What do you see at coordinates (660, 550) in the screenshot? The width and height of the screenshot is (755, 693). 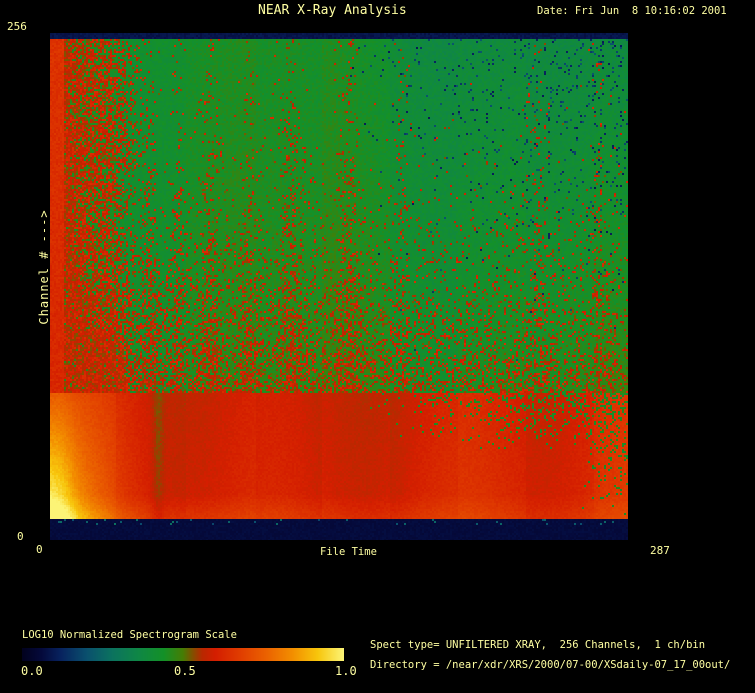 I see `x-axis-max-label: 287` at bounding box center [660, 550].